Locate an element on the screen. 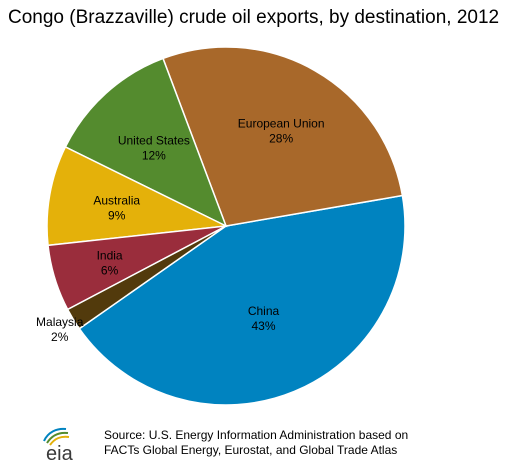 This screenshot has width=510, height=467. slice-value-label: 28% is located at coordinates (281, 139).